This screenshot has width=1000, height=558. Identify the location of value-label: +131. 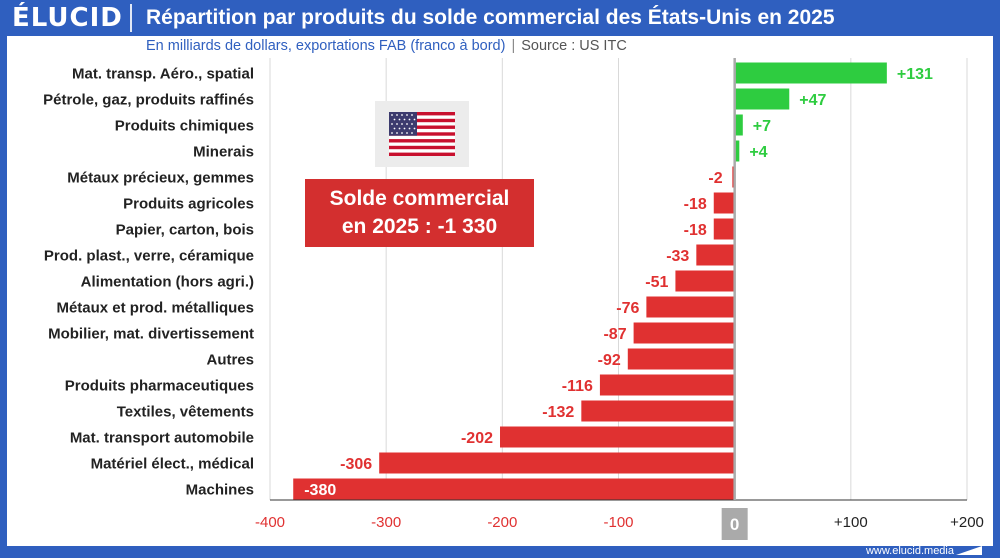
(915, 74).